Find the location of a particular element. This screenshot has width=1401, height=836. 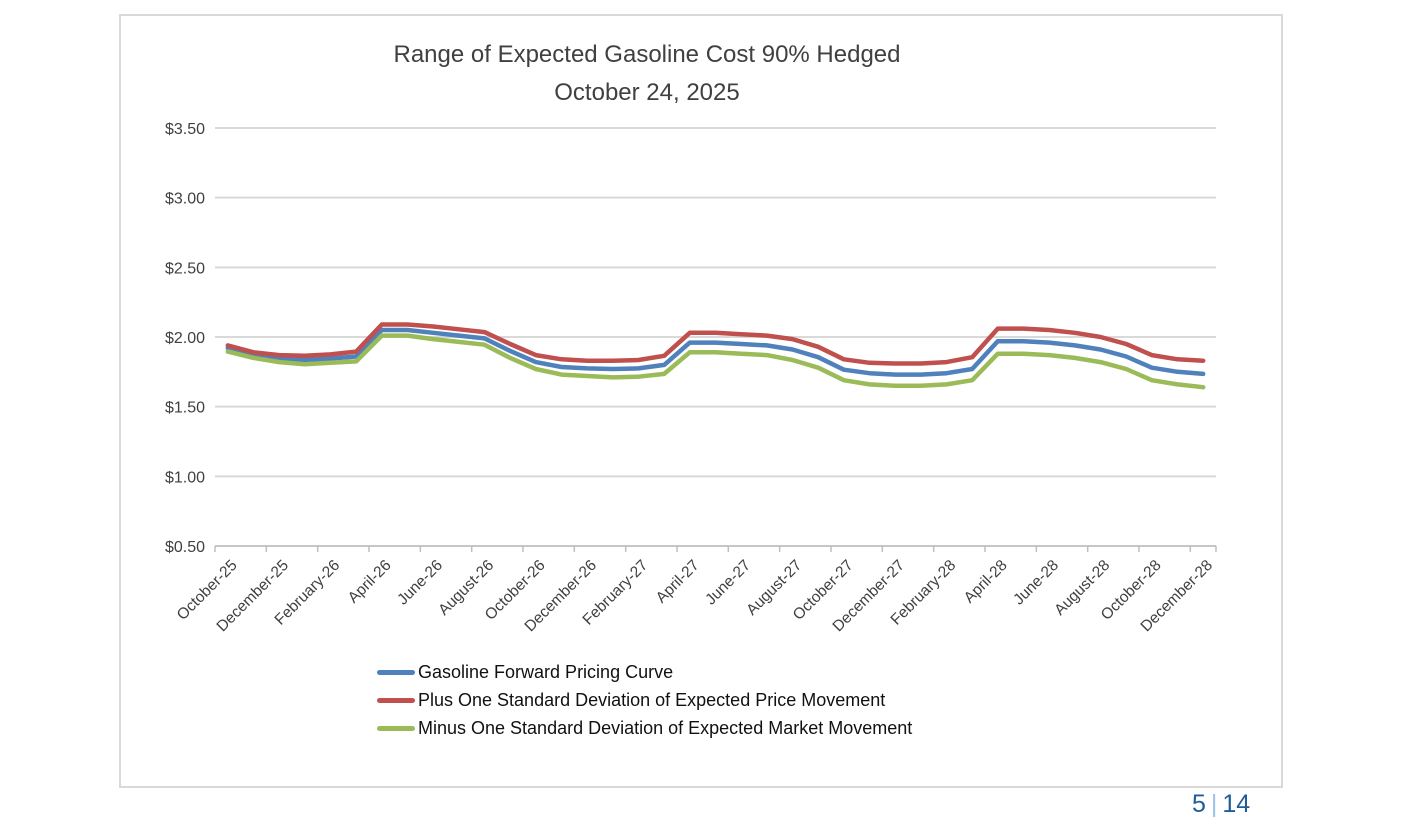

page-number-current: 5 is located at coordinates (1199, 804).